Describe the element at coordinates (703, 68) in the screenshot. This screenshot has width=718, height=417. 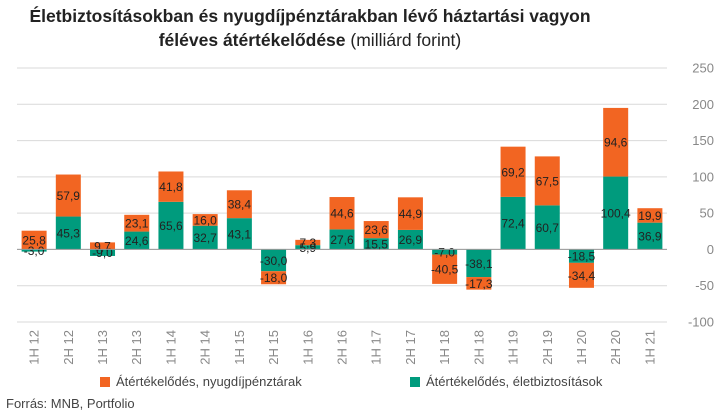
I see `y-tick-label: 250` at that location.